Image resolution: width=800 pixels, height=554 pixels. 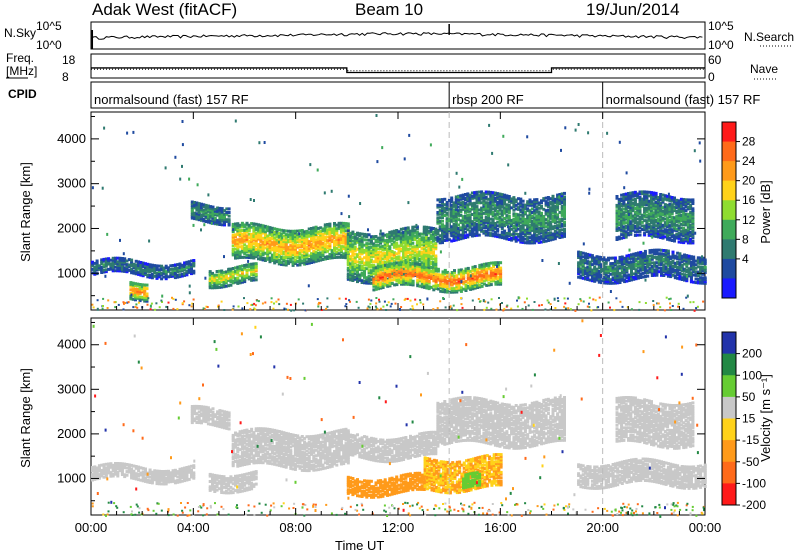 I want to click on noise-sky-label: N.Sky, so click(x=20, y=33).